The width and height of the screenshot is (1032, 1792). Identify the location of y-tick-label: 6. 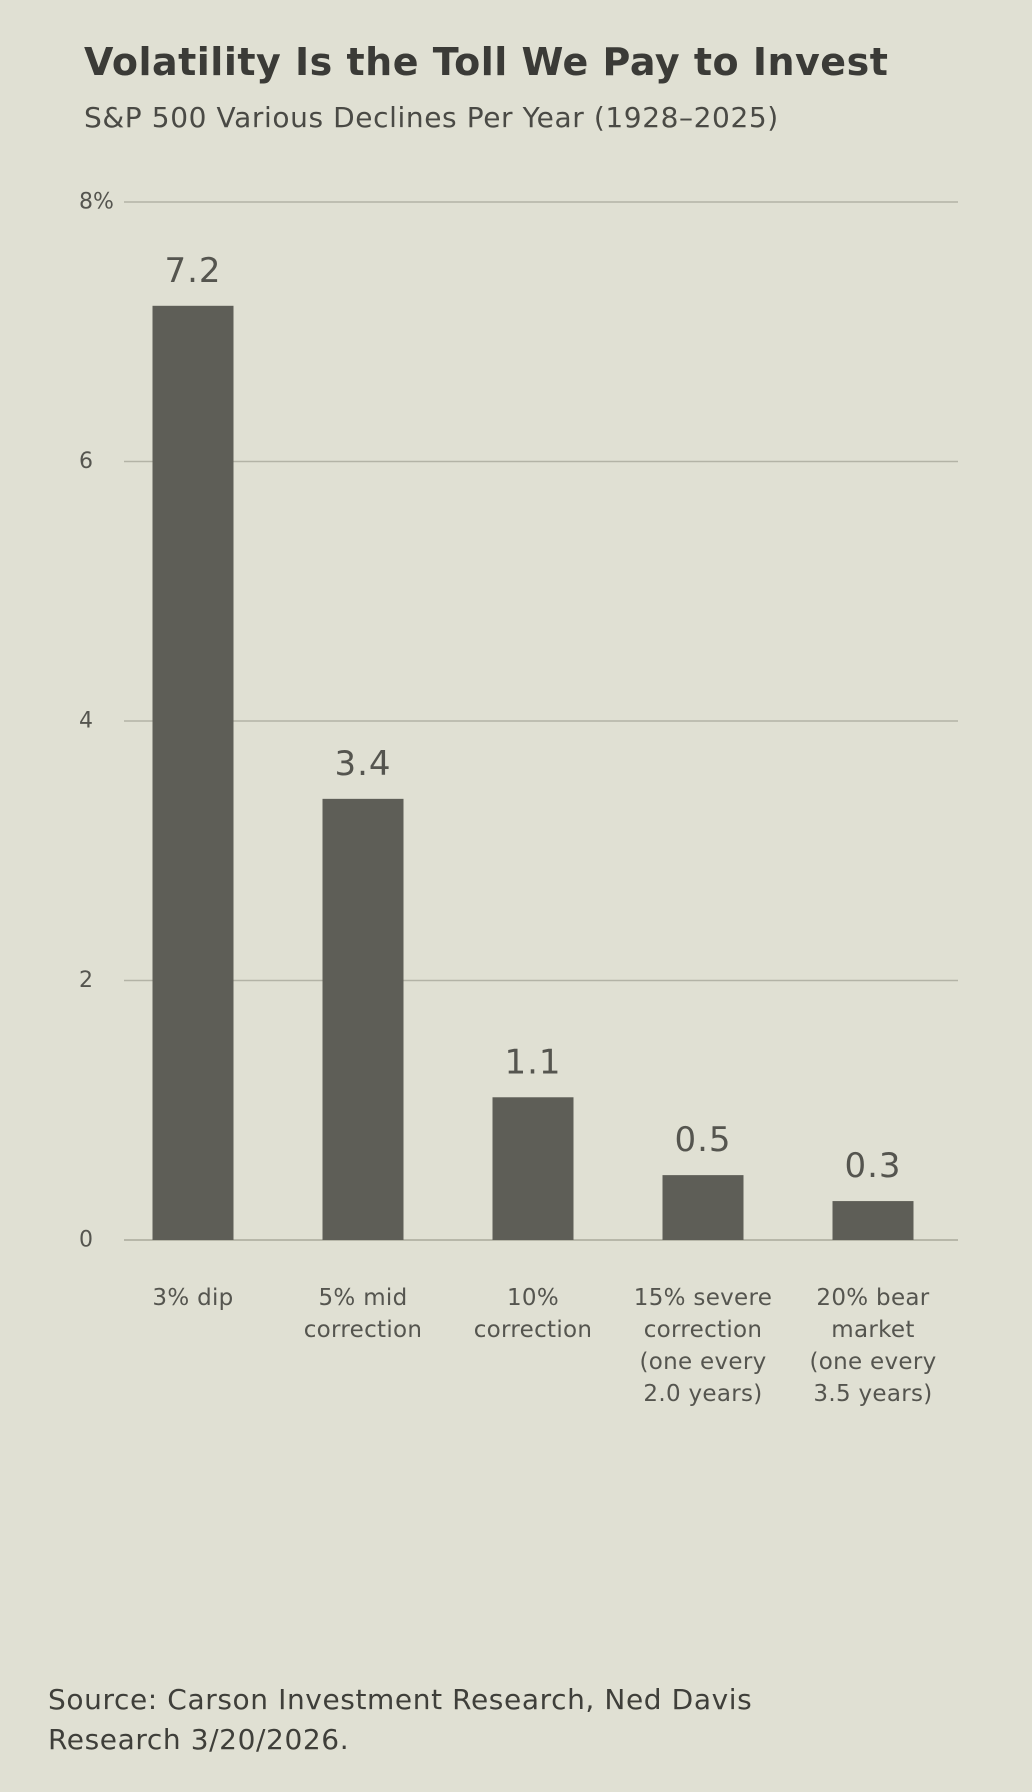
(86, 461).